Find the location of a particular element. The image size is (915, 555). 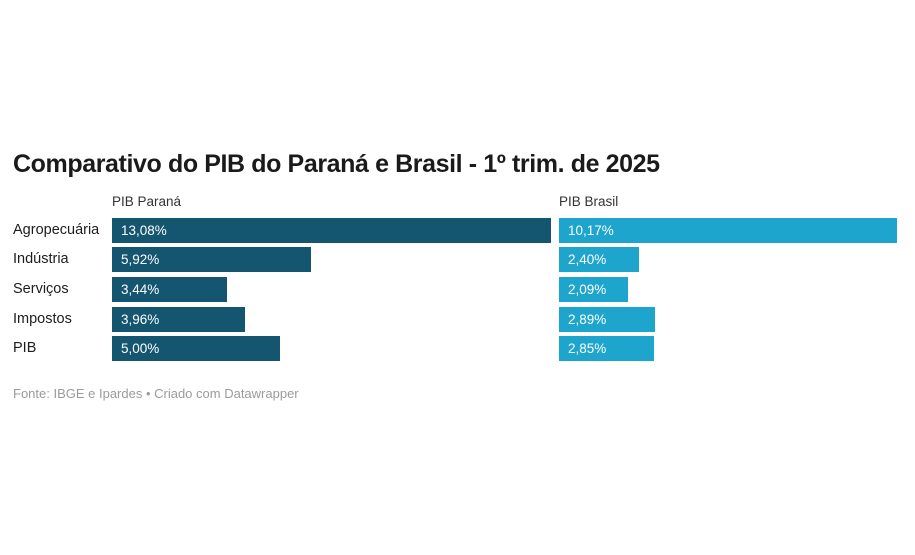

column-header-pib-brasil: PIB Brasil is located at coordinates (589, 201).